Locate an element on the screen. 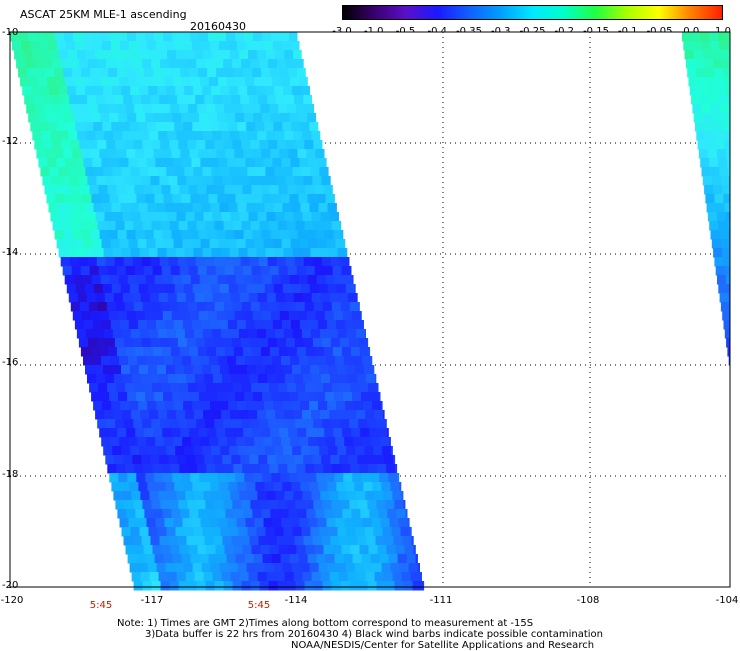 The width and height of the screenshot is (740, 651). lat-label-20: -20 is located at coordinates (10, 585).